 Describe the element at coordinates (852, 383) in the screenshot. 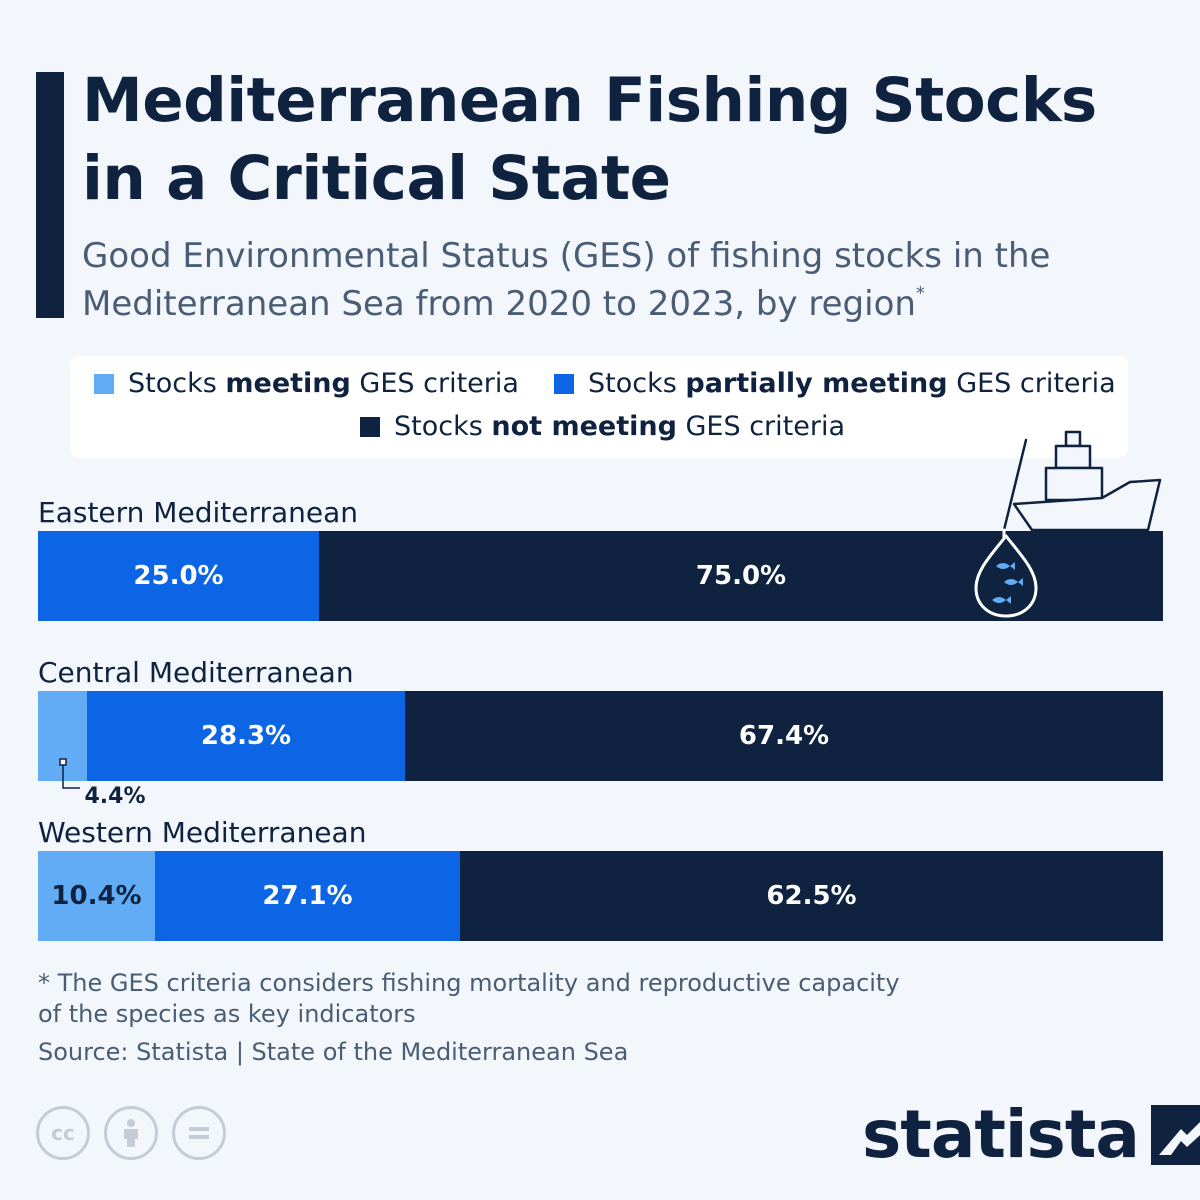

I see `legend-label-partial: Stocks partially meeting GES criteria` at that location.